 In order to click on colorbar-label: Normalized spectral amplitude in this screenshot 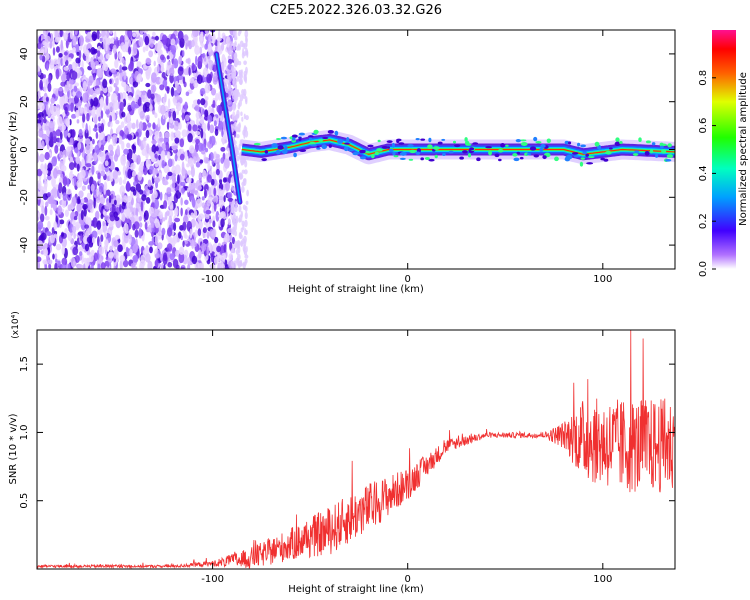, I will do `click(743, 149)`.